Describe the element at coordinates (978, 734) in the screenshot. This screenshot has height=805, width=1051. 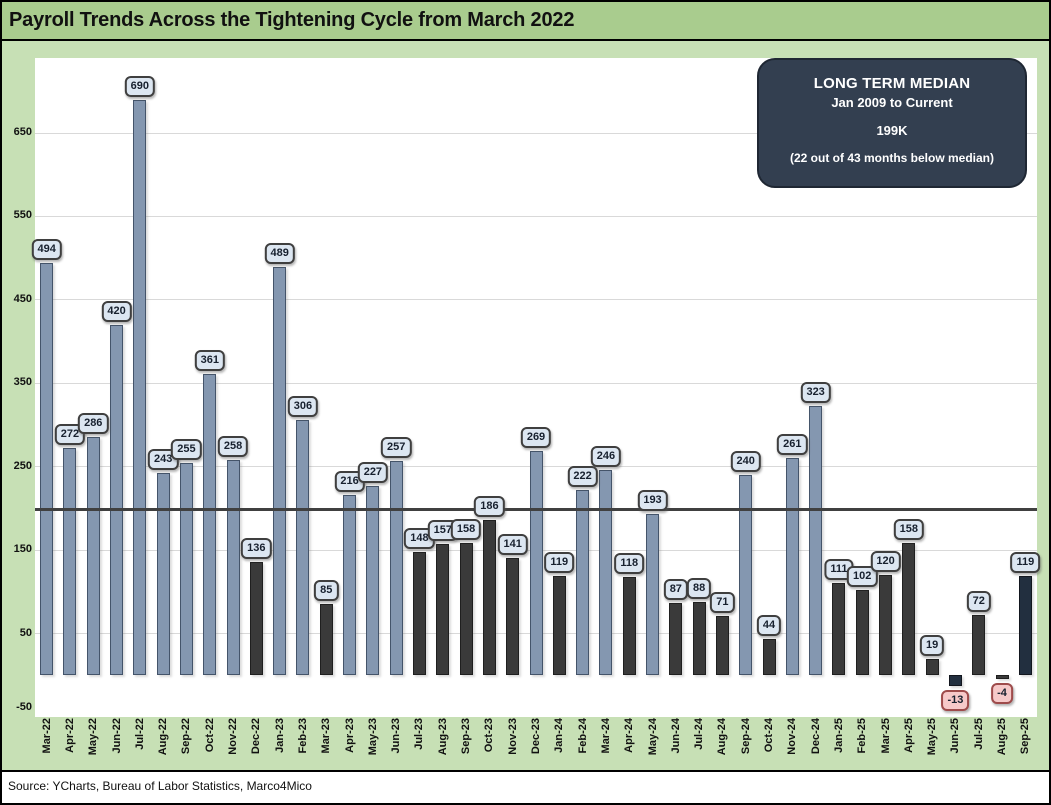
I see `x-axis-label: Jul-25` at that location.